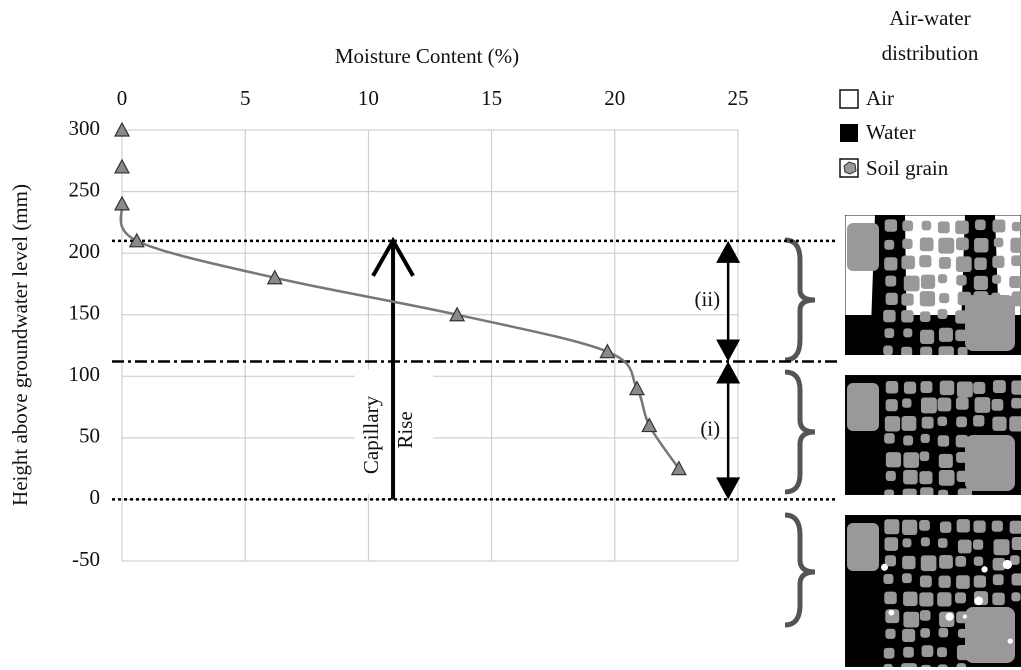 This screenshot has height=670, width=1021. What do you see at coordinates (85, 313) in the screenshot?
I see `y-tick-label: 150` at bounding box center [85, 313].